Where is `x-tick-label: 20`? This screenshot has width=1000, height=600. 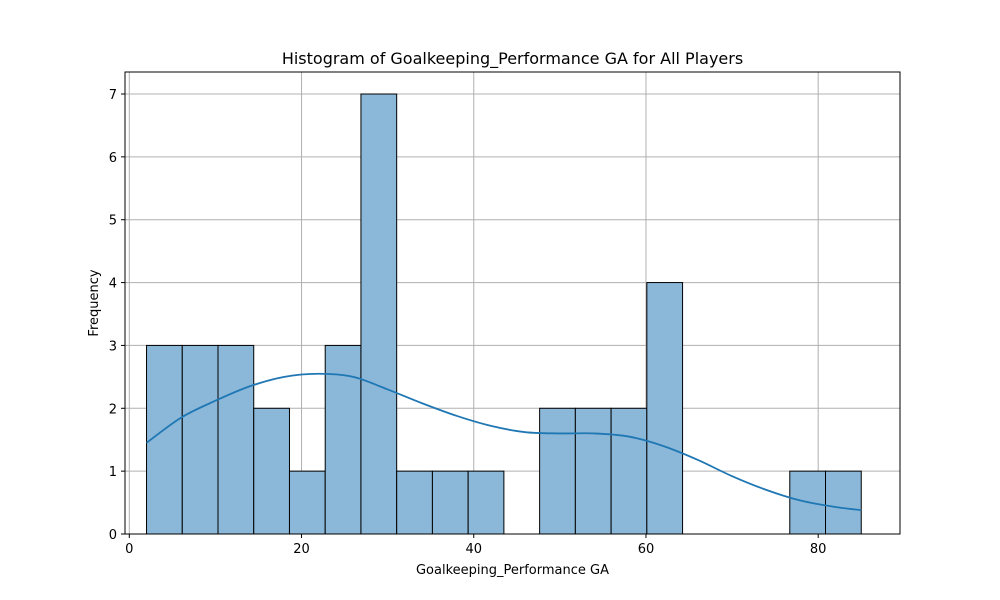 x-tick-label: 20 is located at coordinates (301, 549).